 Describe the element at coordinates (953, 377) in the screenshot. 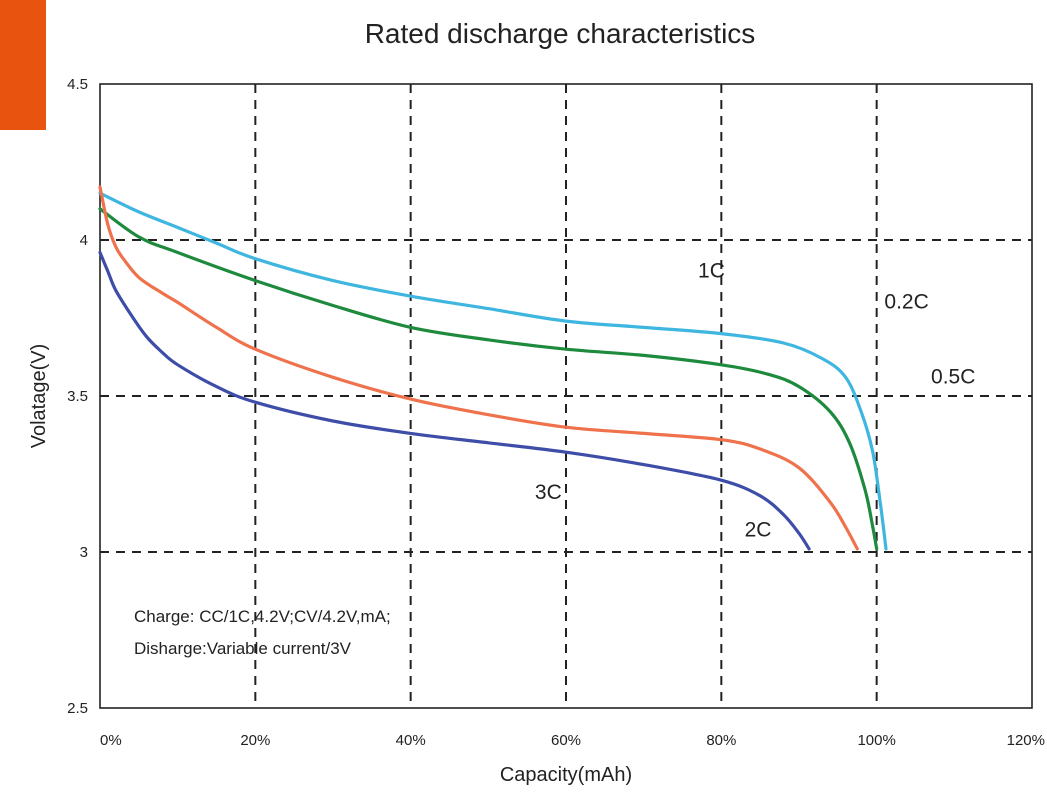

I see `curve-label: 0.5C` at that location.